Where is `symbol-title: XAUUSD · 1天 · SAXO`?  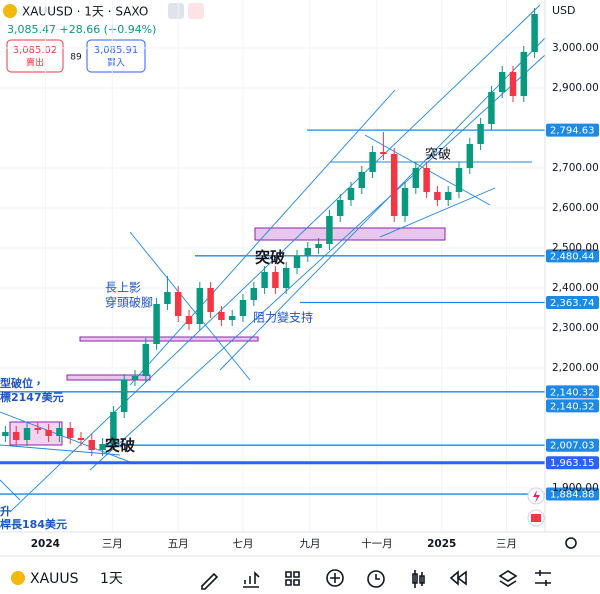 symbol-title: XAUUSD · 1天 · SAXO is located at coordinates (85, 12).